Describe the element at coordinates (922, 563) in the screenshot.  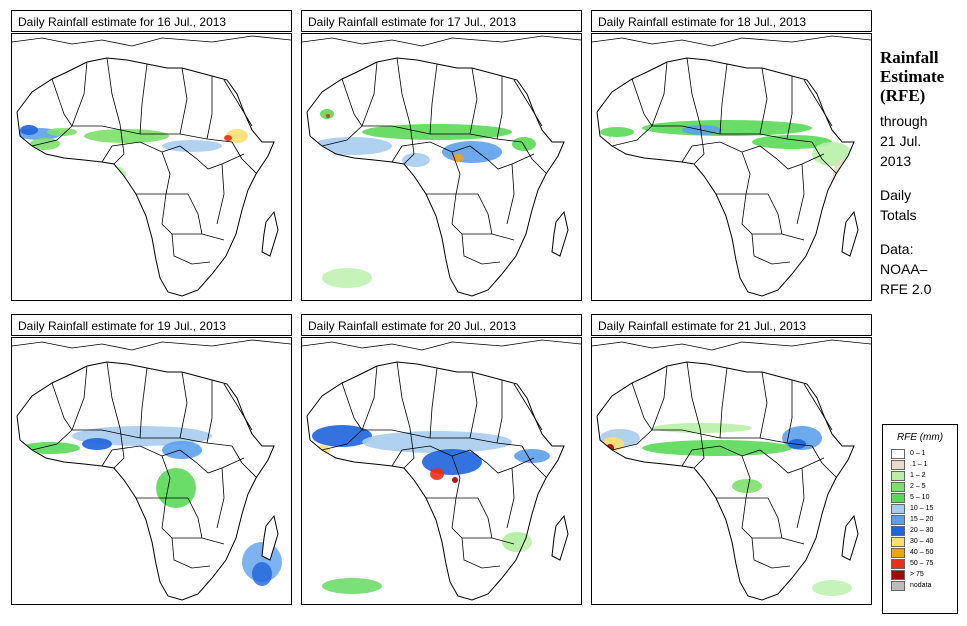
I see `legend-label: 50 – 75` at that location.